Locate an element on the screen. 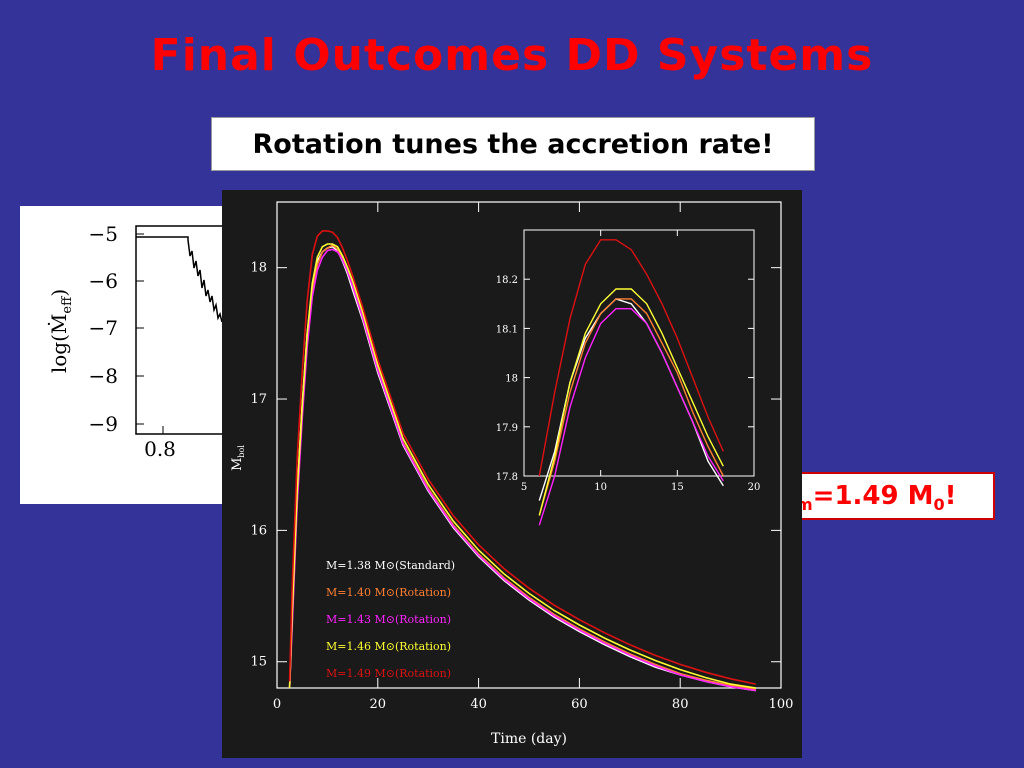 The image size is (1024, 768). left-yticks: −5 −6 −7 −8 −9 is located at coordinates (116, 329).